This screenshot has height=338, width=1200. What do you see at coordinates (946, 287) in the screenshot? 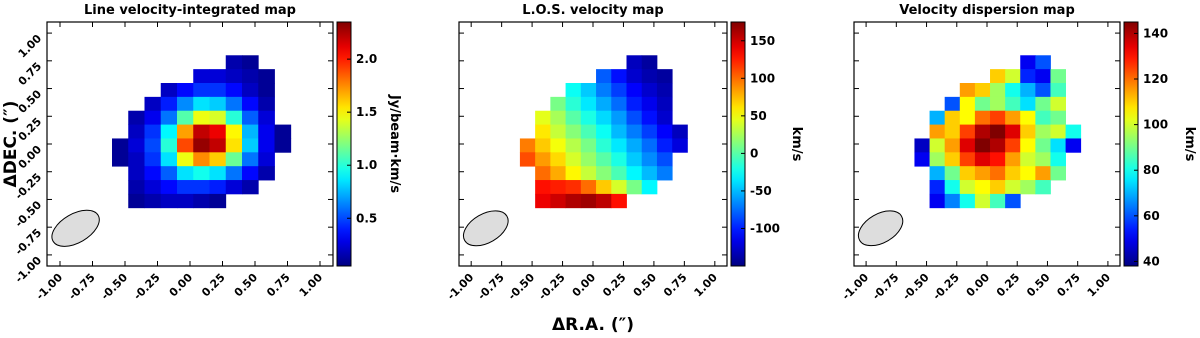
I see `x-tick-label: -0.25` at bounding box center [946, 287].